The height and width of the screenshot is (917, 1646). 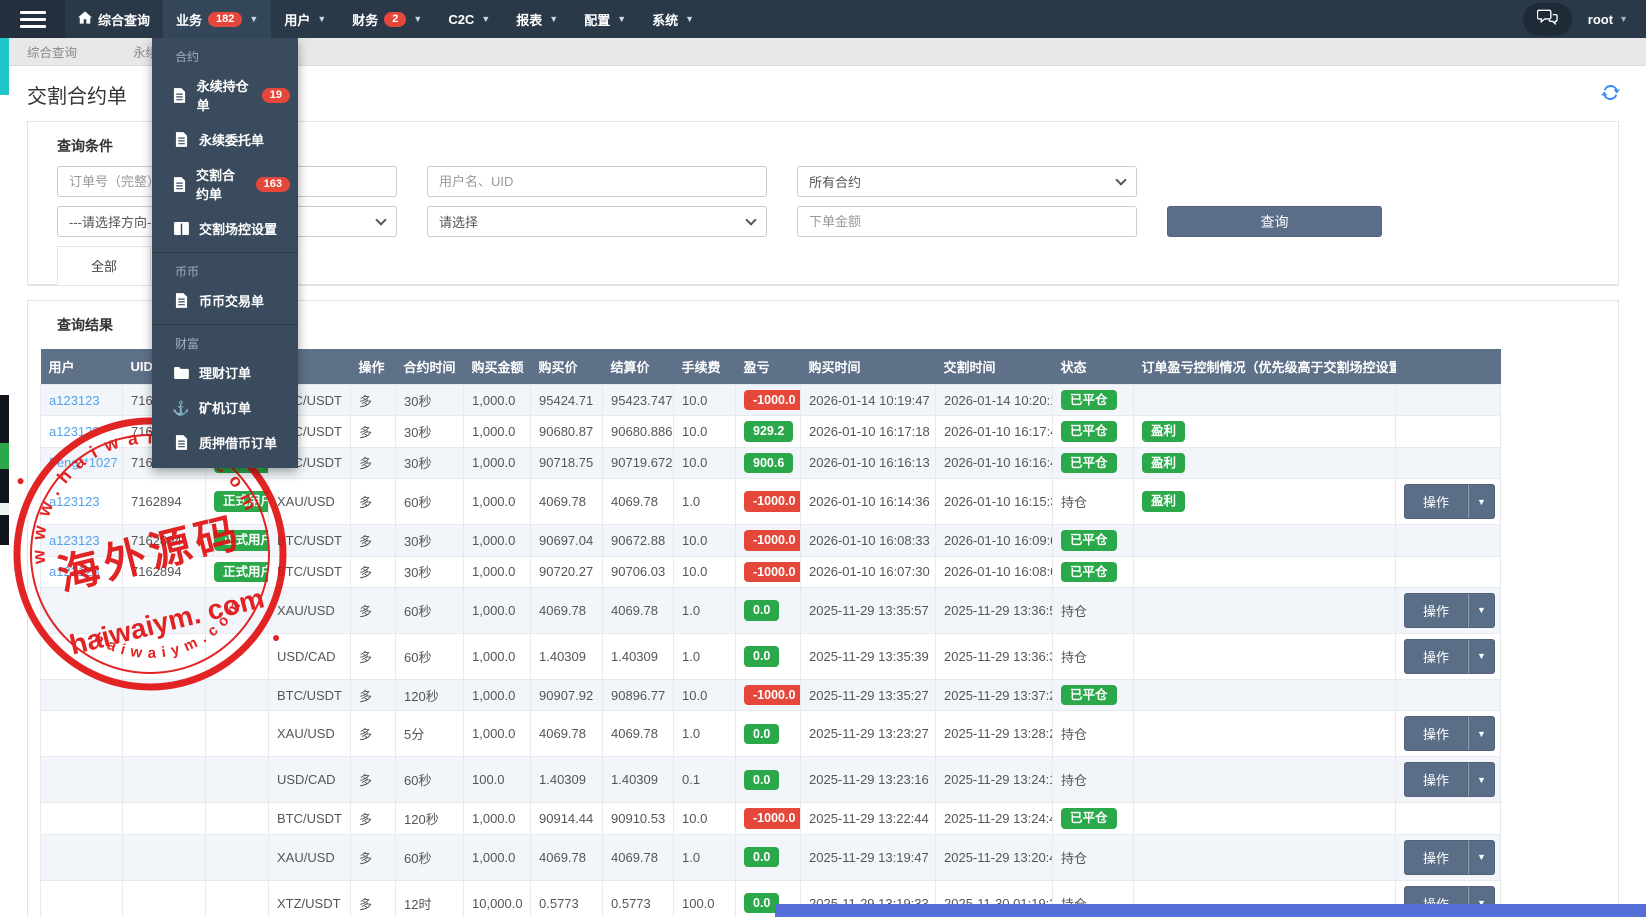 What do you see at coordinates (597, 221) in the screenshot?
I see `status-select: 请选择` at bounding box center [597, 221].